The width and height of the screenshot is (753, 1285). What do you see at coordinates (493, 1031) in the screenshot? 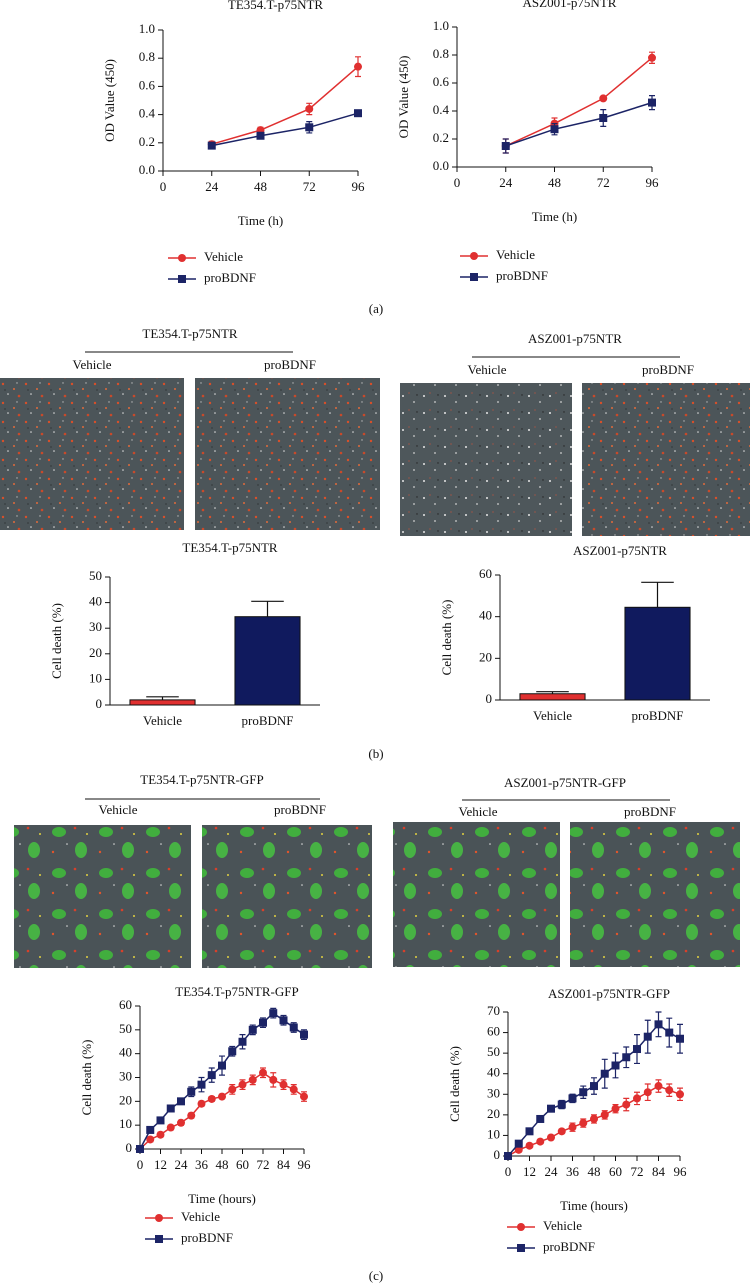
I see `y-tick-label: 60` at bounding box center [493, 1031].